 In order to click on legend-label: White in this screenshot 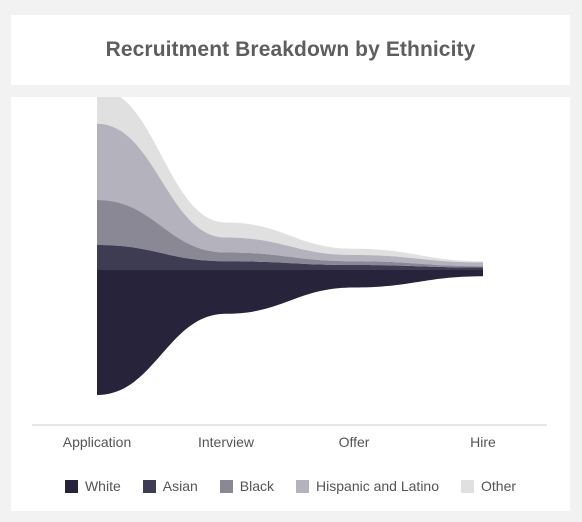, I will do `click(102, 486)`.